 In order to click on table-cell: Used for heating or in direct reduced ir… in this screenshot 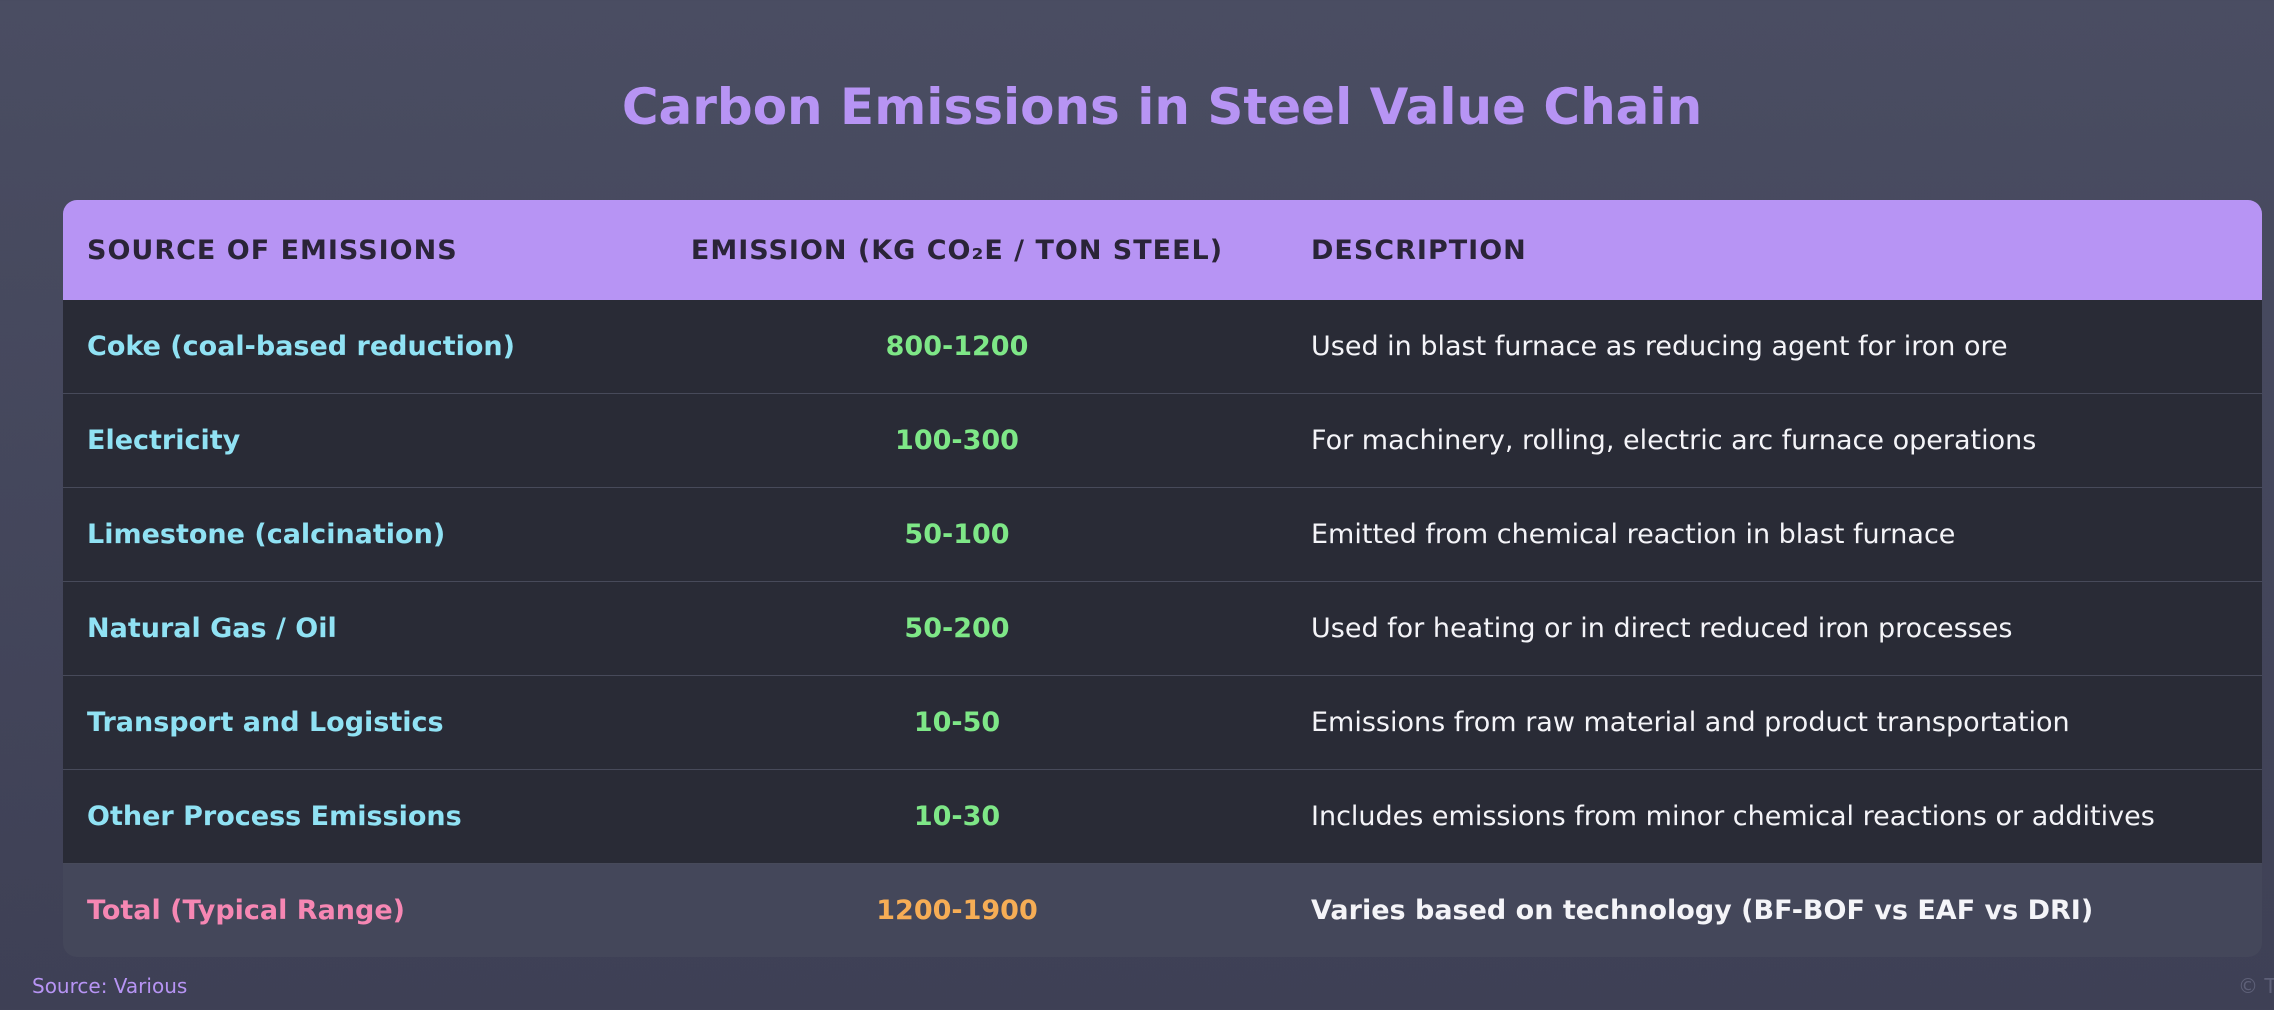, I will do `click(1774, 628)`.